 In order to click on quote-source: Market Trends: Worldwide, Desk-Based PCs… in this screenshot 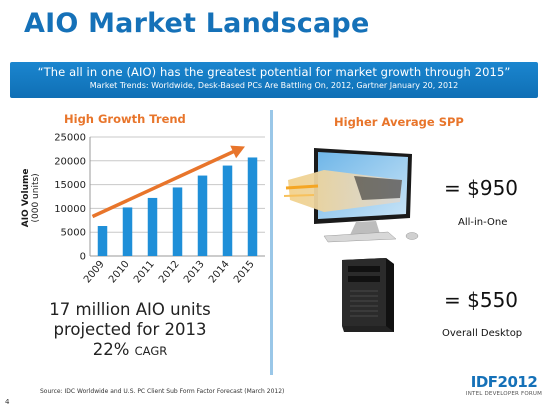, I will do `click(274, 85)`.